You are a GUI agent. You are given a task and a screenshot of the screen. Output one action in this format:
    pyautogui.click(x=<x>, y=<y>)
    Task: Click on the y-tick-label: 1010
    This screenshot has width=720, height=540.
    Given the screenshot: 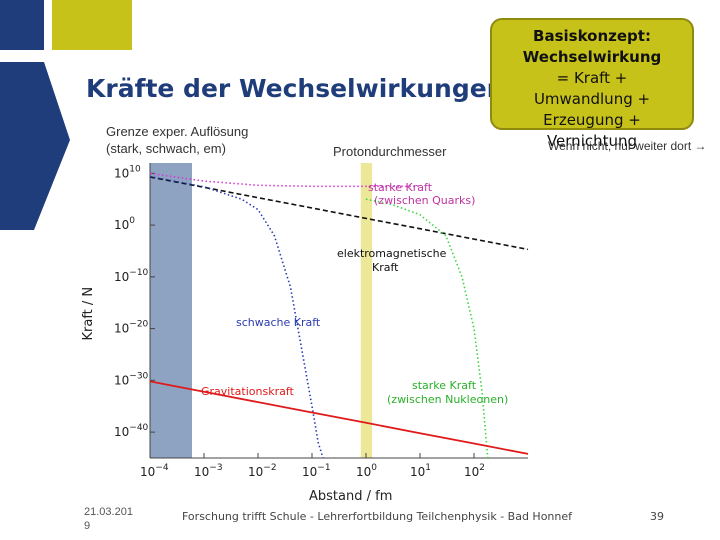 What is the action you would take?
    pyautogui.click(x=127, y=172)
    